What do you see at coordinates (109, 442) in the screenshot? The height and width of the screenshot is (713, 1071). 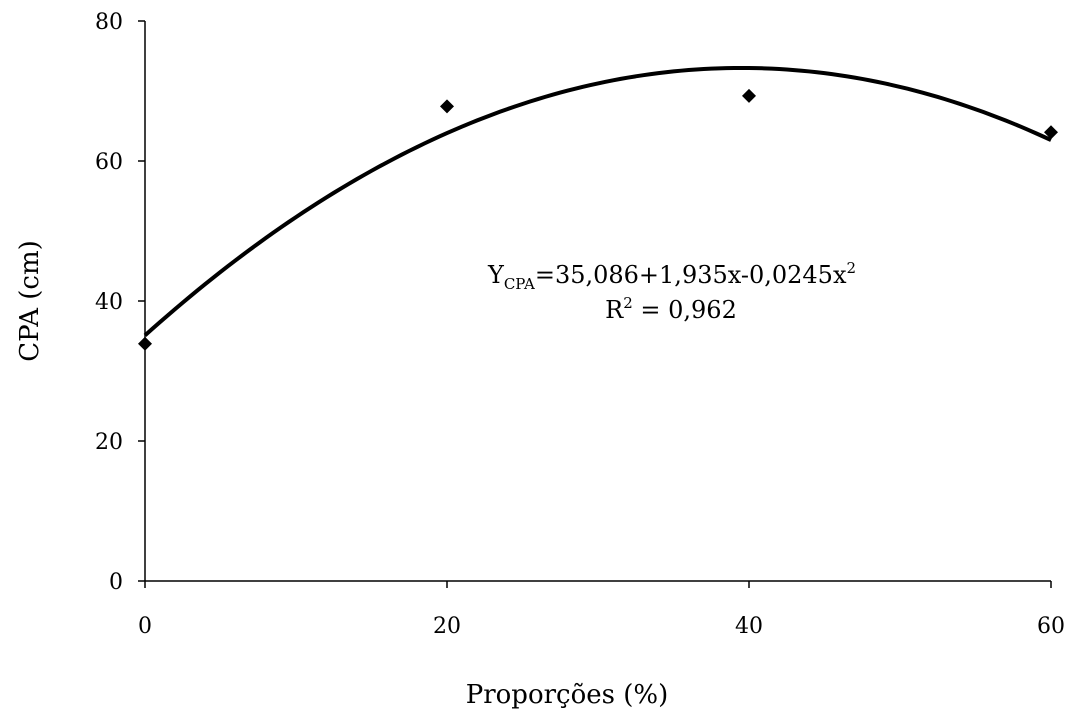 I see `y-tick-label: 20` at bounding box center [109, 442].